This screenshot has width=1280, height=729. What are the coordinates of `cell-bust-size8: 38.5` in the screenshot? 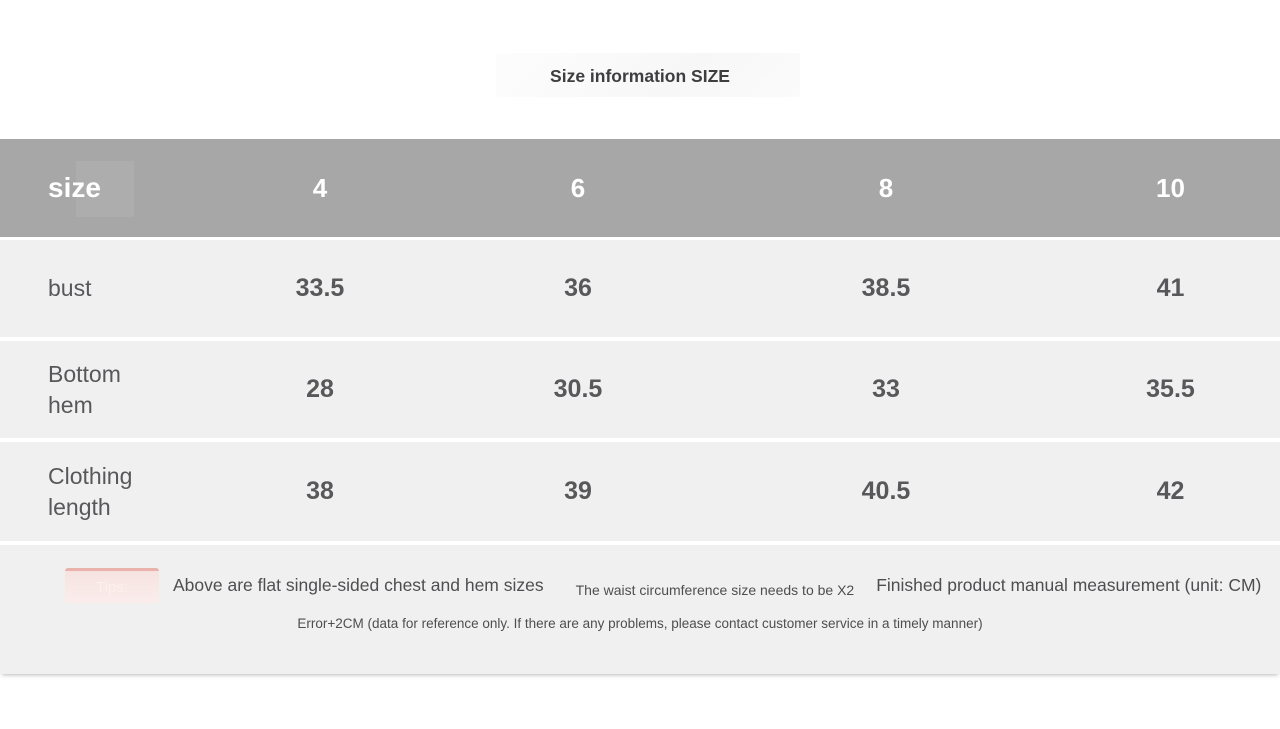 It's located at (886, 288).